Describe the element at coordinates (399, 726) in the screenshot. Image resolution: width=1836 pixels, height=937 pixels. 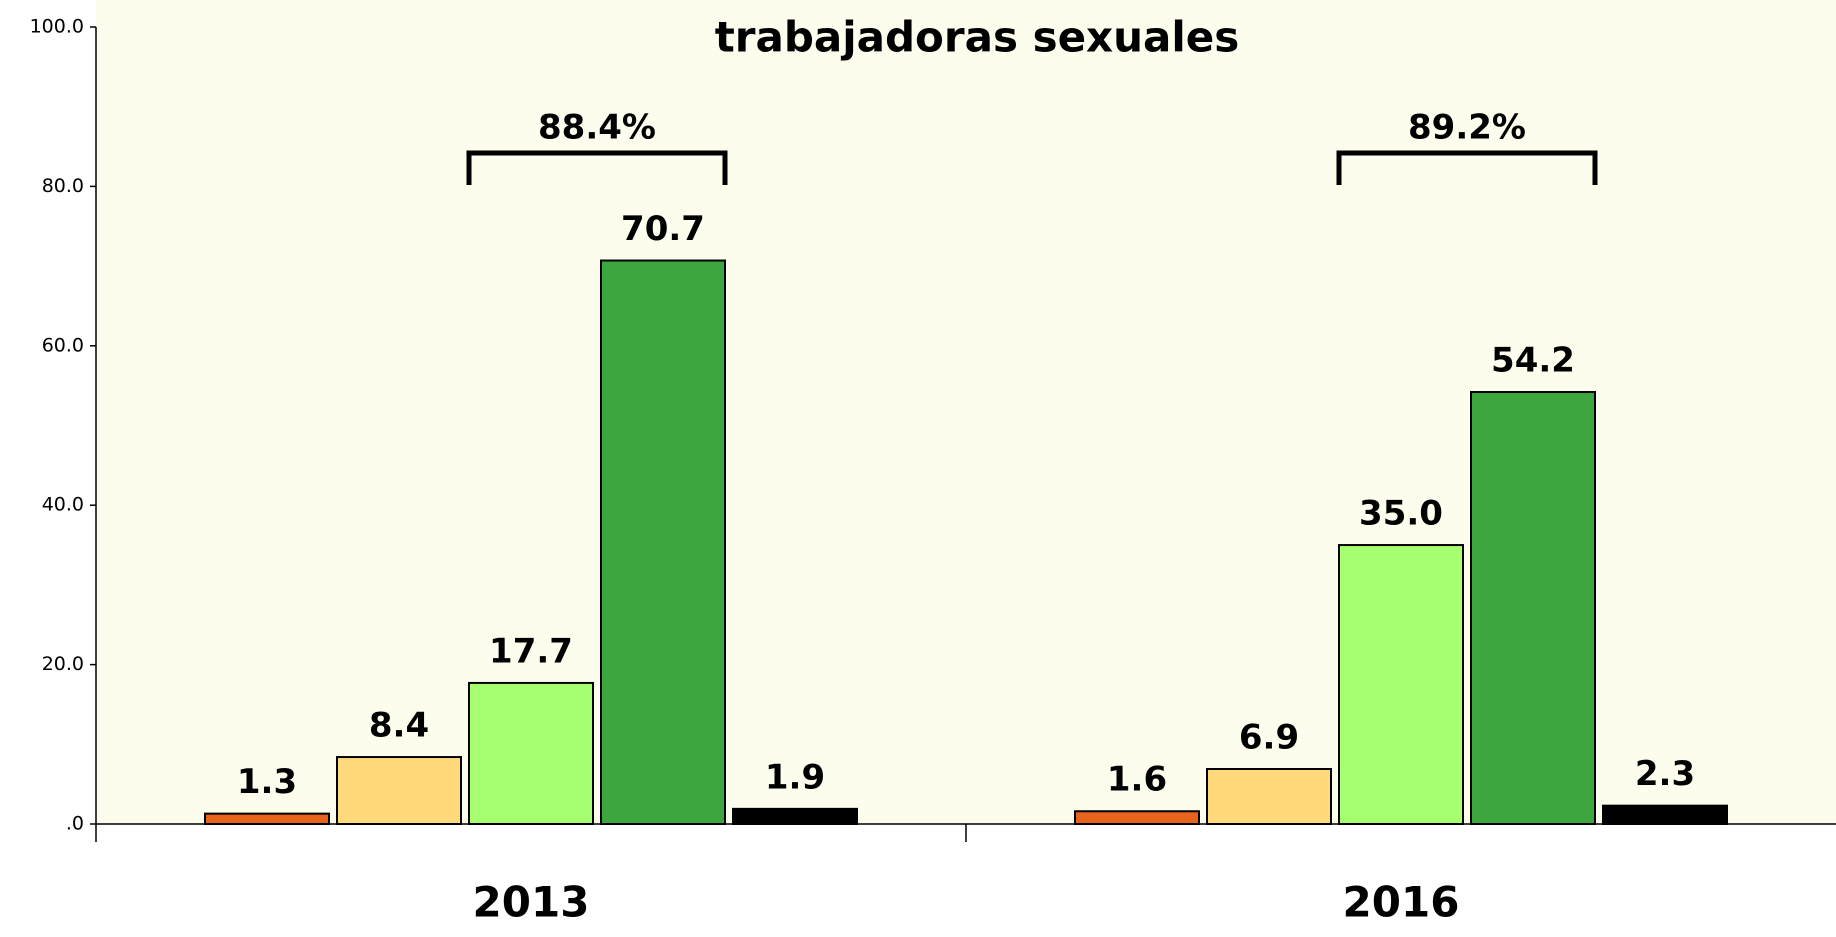
I see `data-label: 8.4` at that location.